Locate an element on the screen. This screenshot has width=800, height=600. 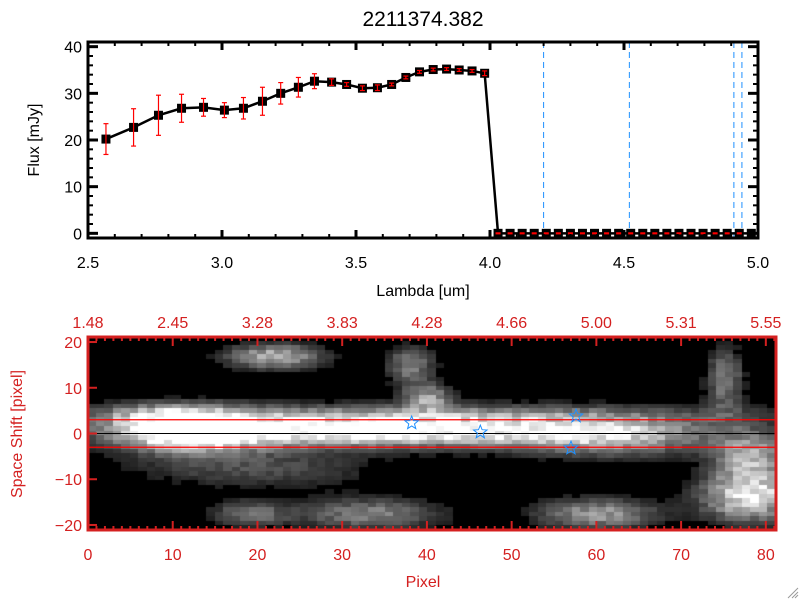
top-x-axis-label: Lambda [um] is located at coordinates (422, 291).